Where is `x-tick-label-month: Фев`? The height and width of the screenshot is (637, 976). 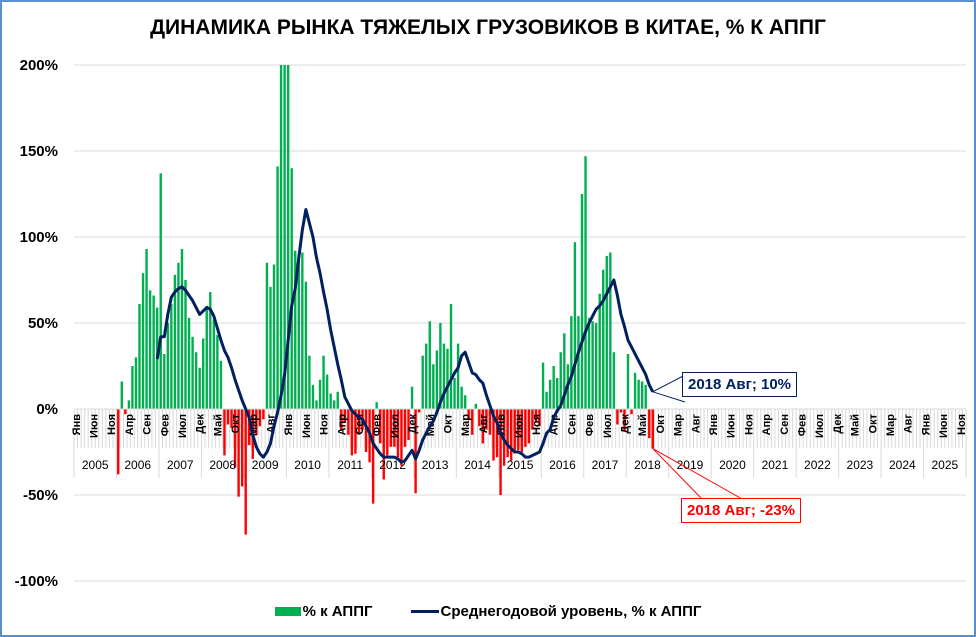
x-tick-label-month: Фев is located at coordinates (378, 425).